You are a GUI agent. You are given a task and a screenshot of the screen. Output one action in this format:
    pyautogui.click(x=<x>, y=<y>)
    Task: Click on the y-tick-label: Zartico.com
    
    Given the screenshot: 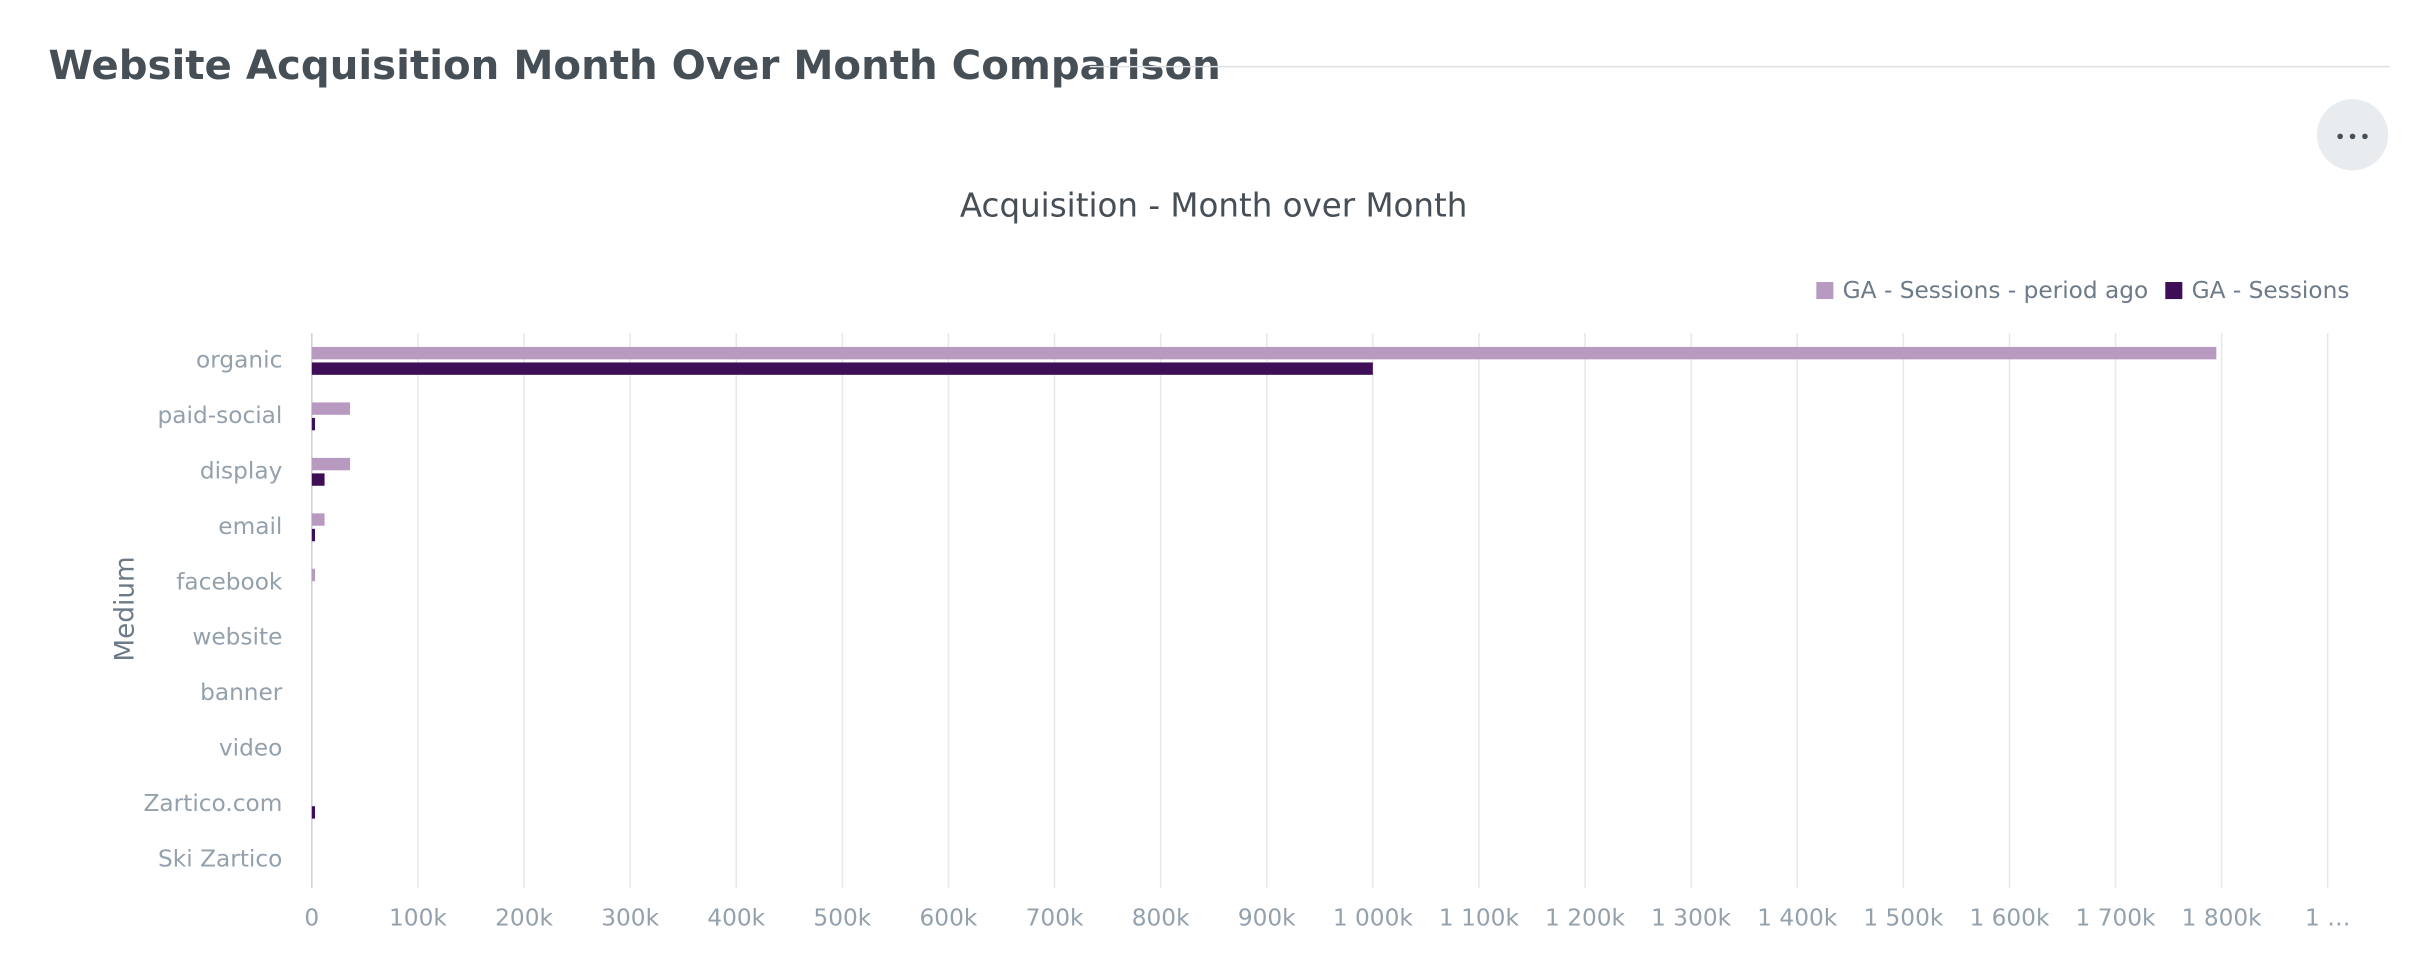 What is the action you would take?
    pyautogui.click(x=213, y=803)
    